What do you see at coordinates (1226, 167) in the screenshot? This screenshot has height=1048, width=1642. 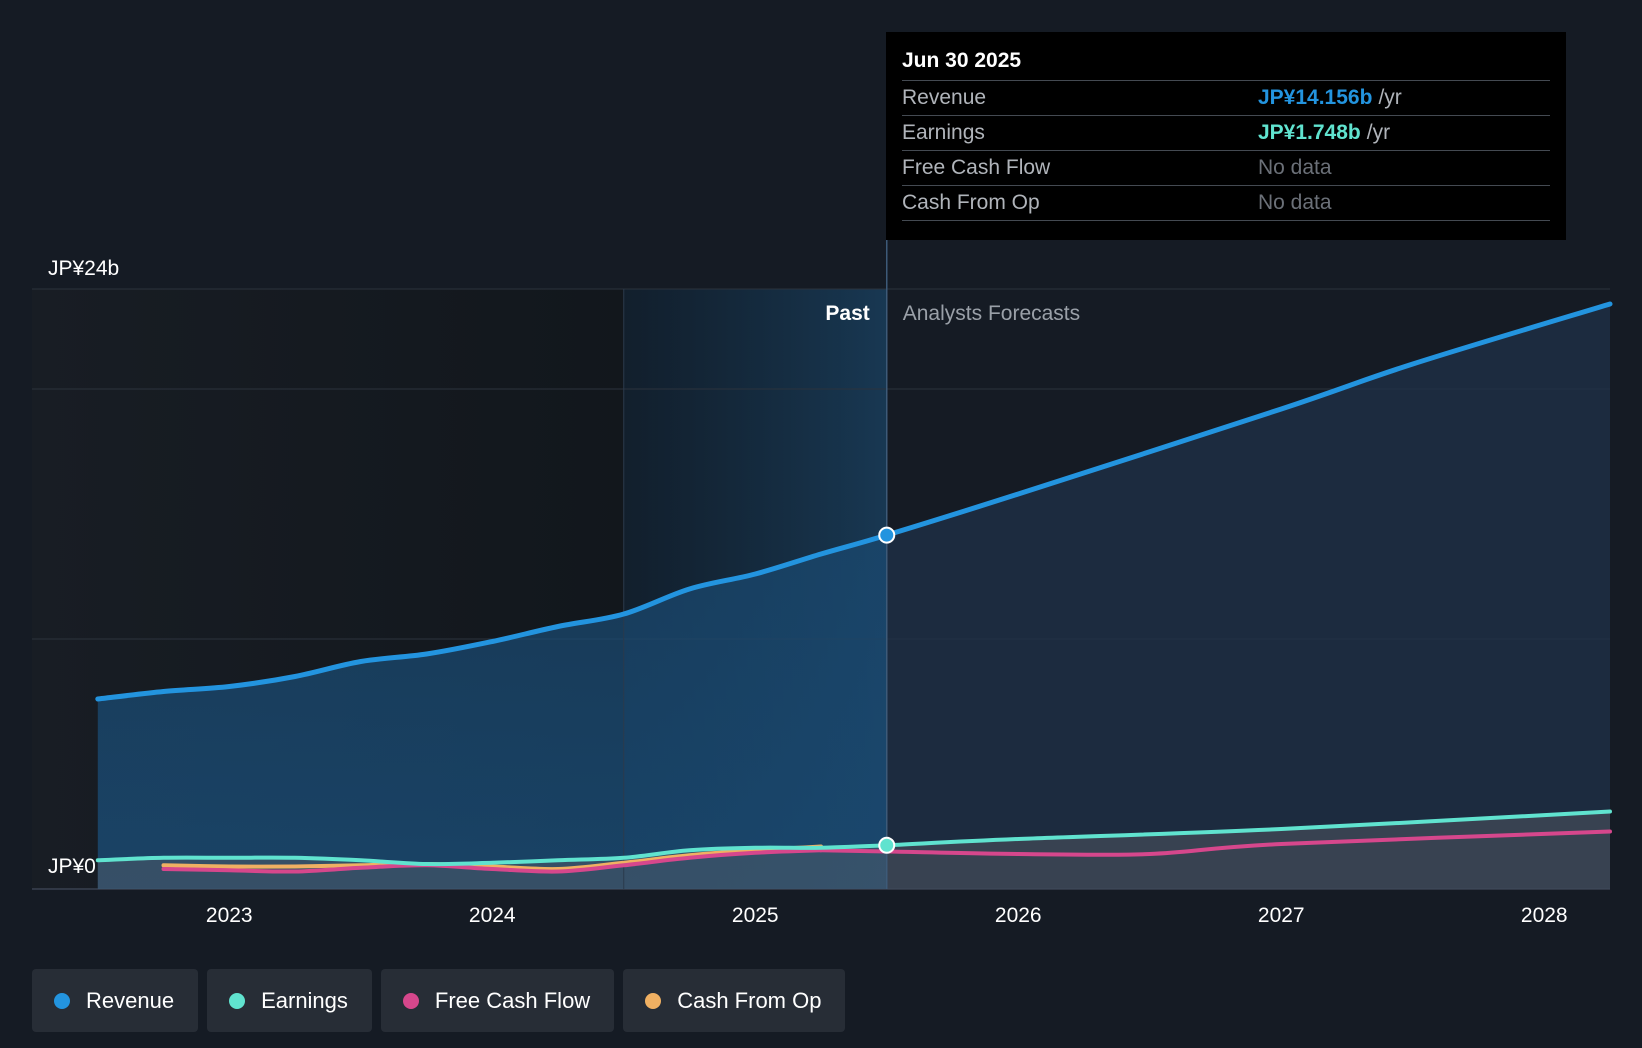 I see `tooltip-row-free-cash-flow: Free Cash Flow No data` at bounding box center [1226, 167].